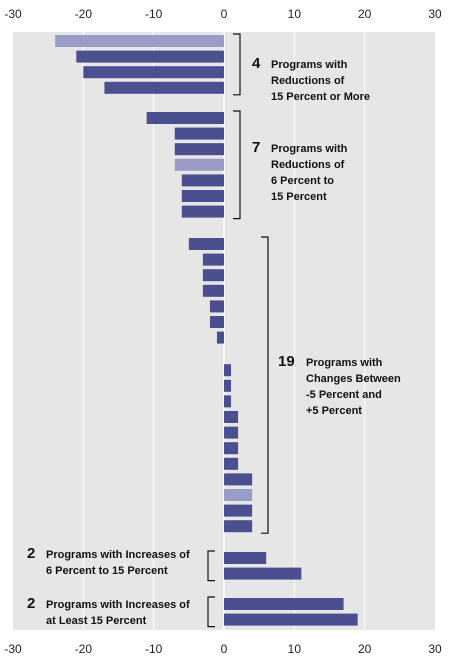 This screenshot has height=662, width=450. What do you see at coordinates (435, 649) in the screenshot?
I see `bottom-tick-label-6: 30` at bounding box center [435, 649].